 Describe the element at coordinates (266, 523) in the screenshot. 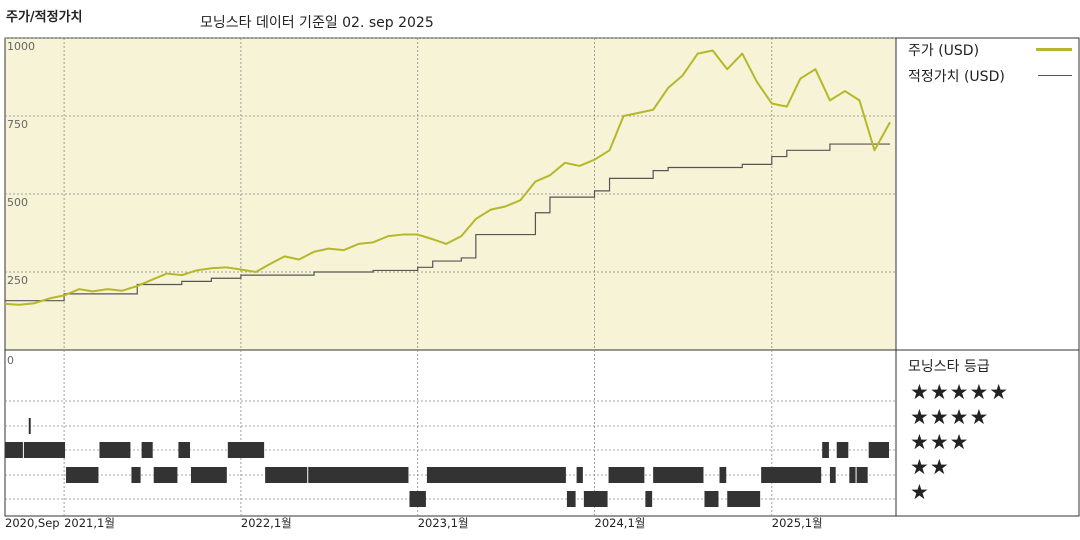

I see `x-tick-label: 2022,1월` at that location.